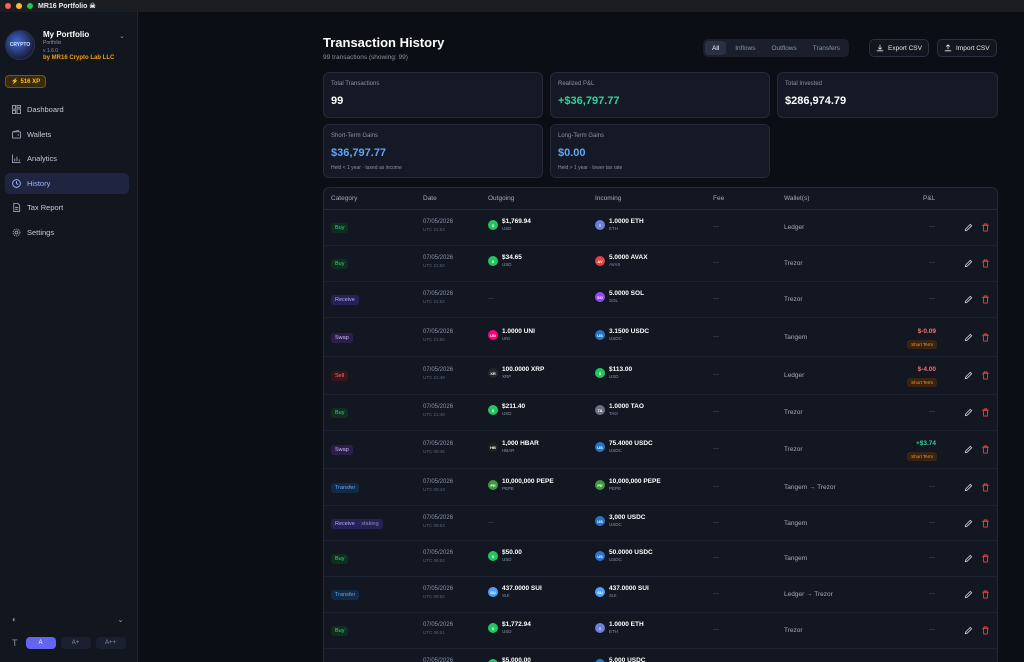 The height and width of the screenshot is (662, 1024). What do you see at coordinates (719, 198) in the screenshot?
I see `column-header-fee: Fee` at bounding box center [719, 198].